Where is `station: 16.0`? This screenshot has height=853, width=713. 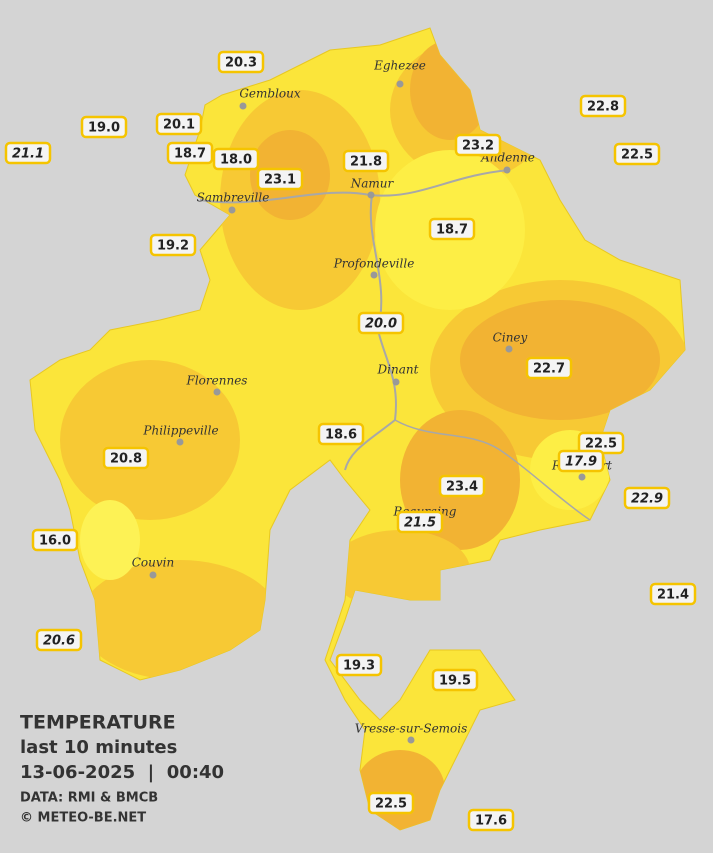 station: 16.0 is located at coordinates (55, 540).